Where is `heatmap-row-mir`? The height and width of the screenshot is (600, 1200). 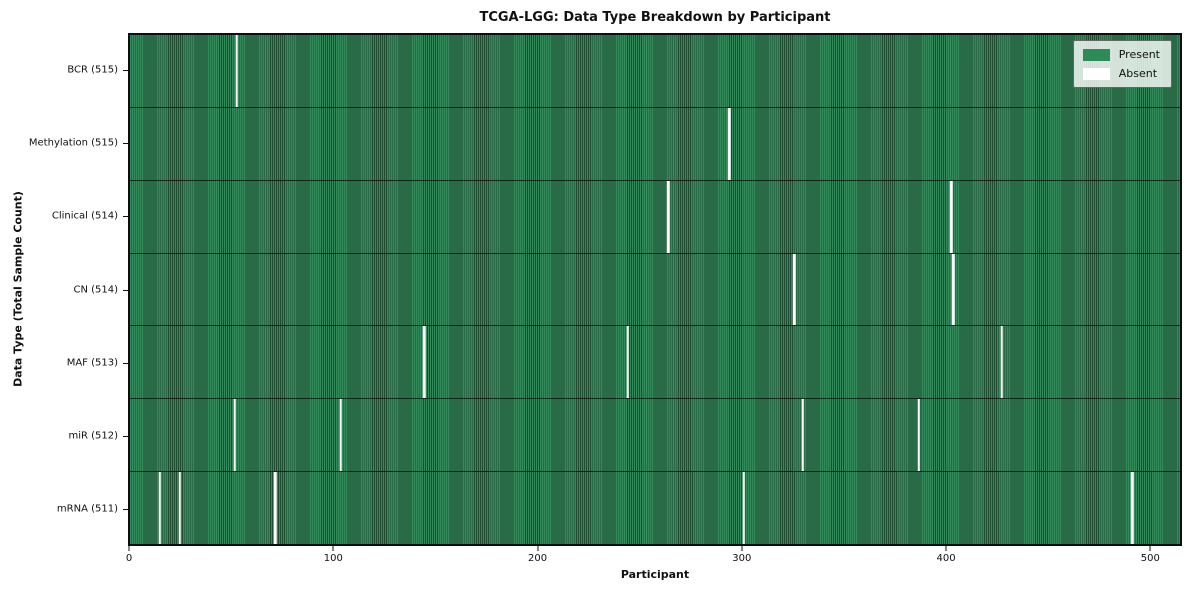
heatmap-row-mir is located at coordinates (655, 436).